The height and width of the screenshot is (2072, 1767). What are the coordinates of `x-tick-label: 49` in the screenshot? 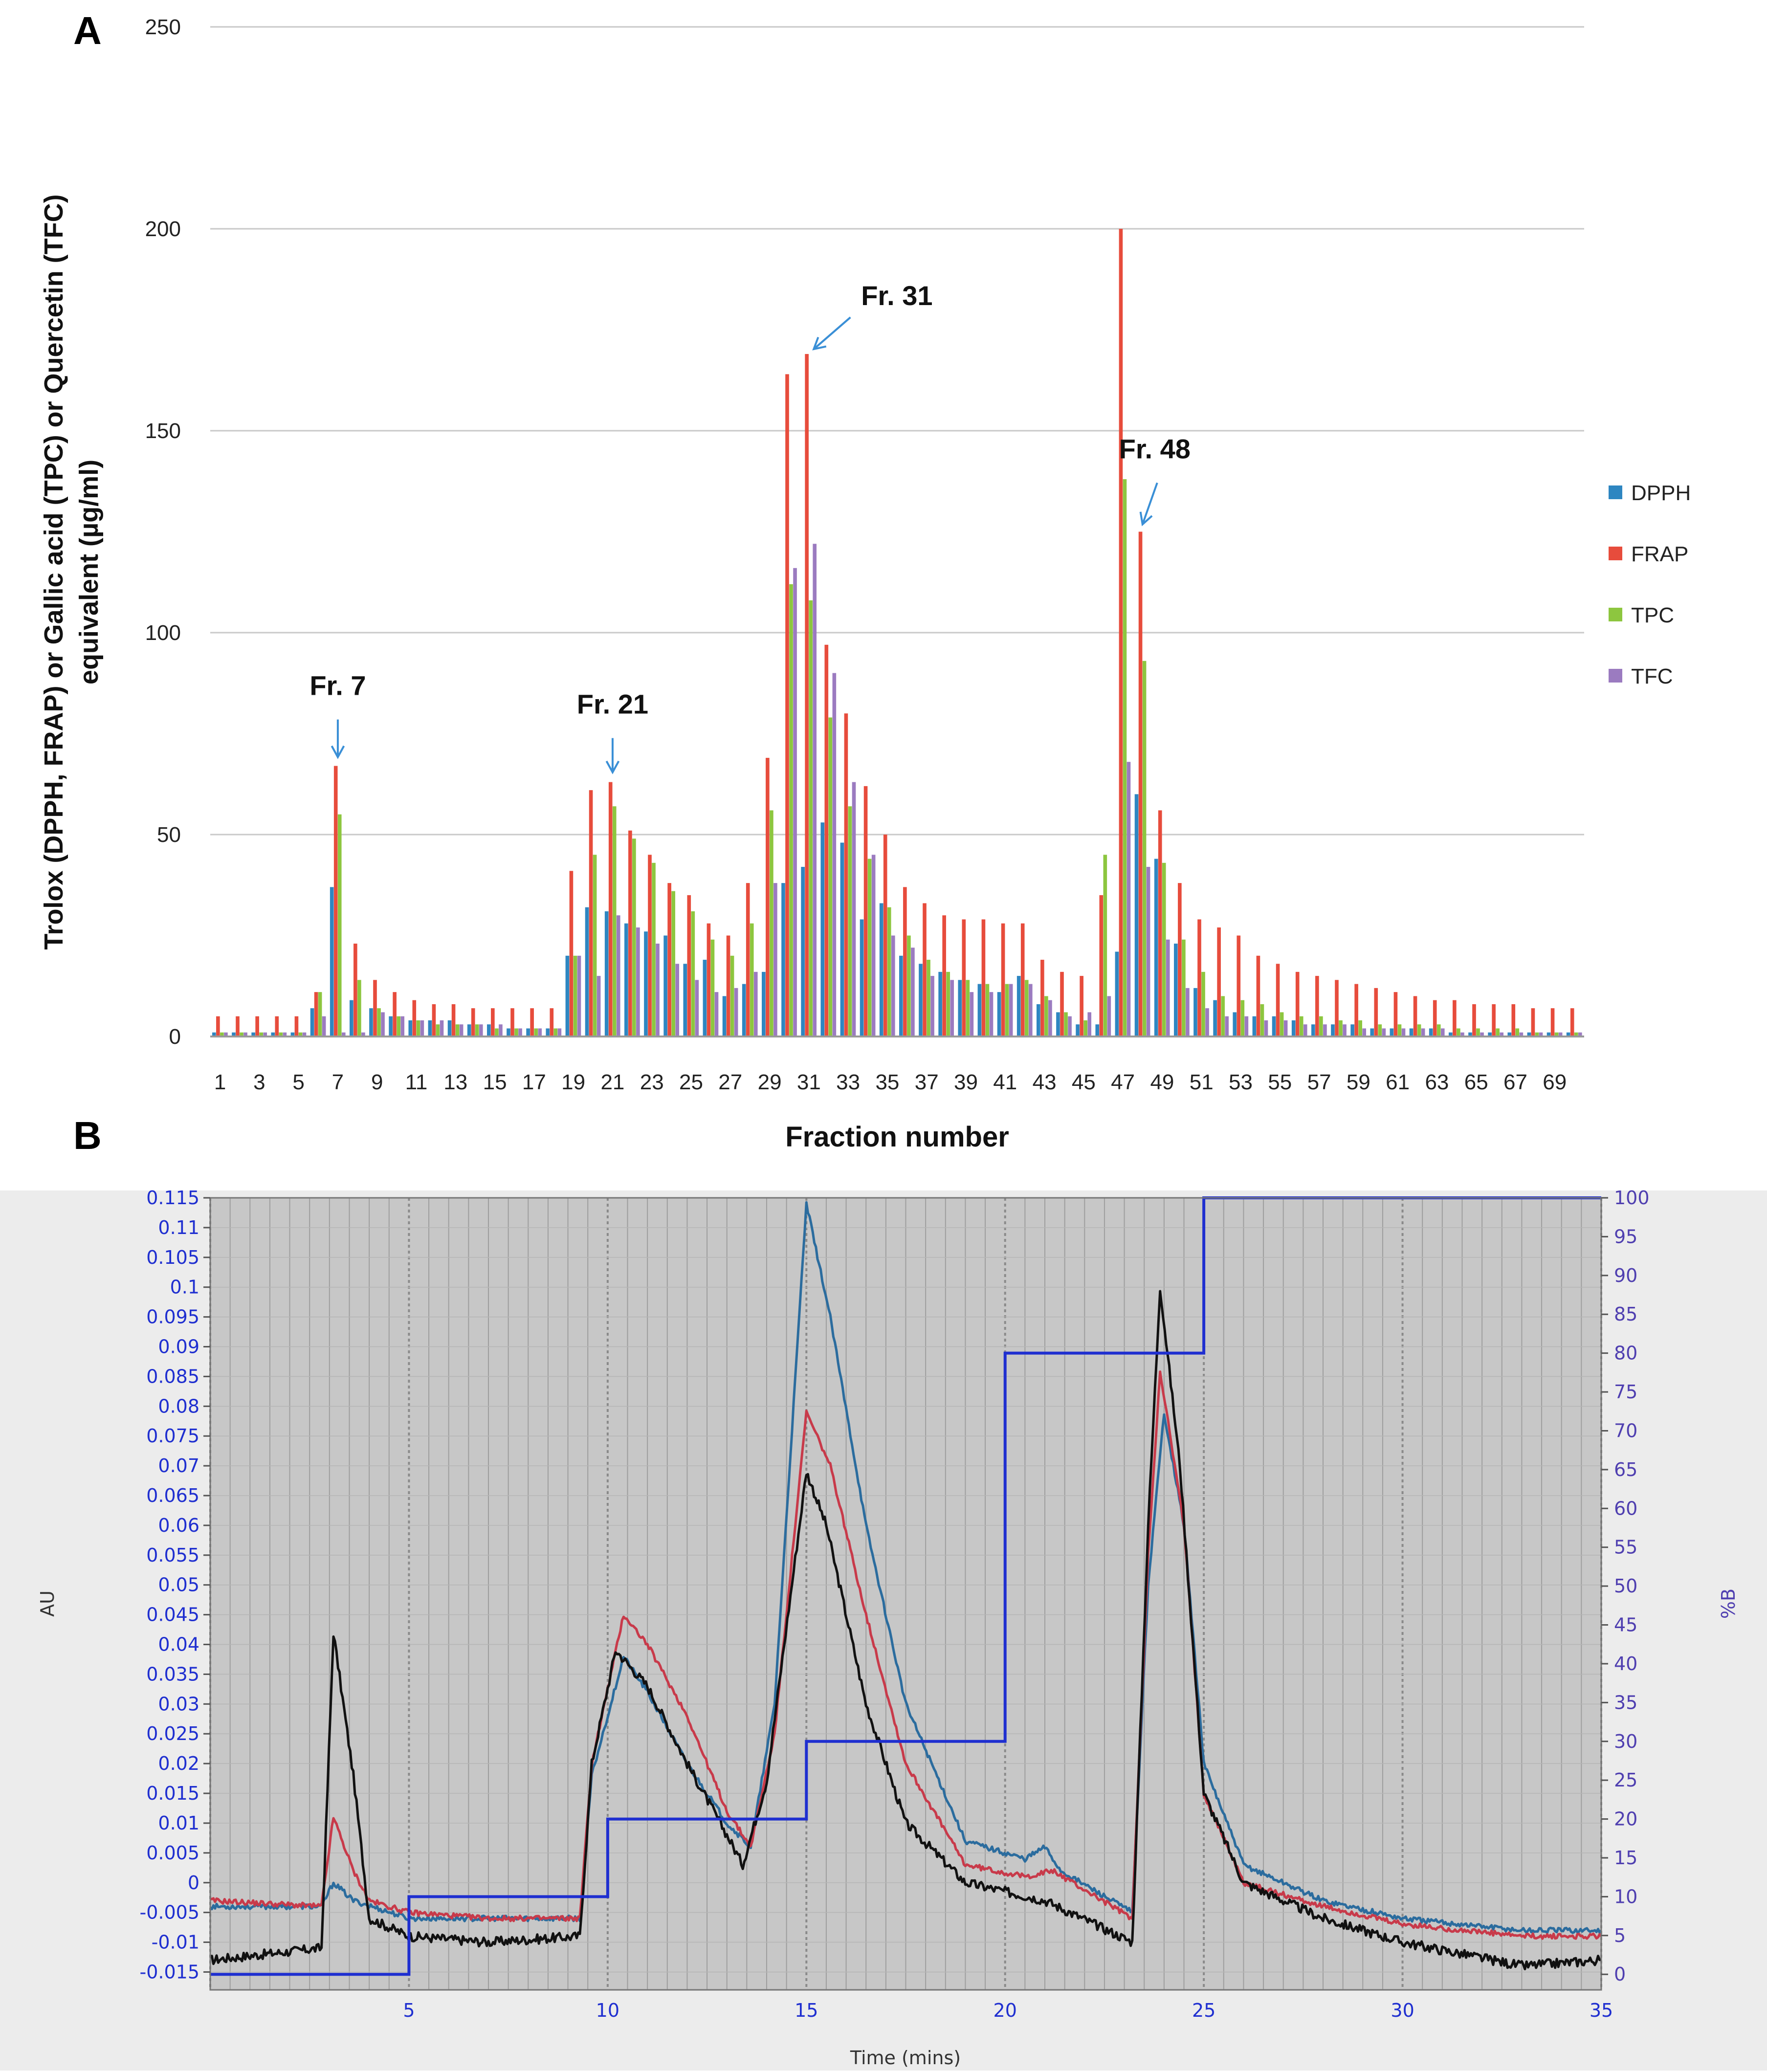 It's located at (1162, 1082).